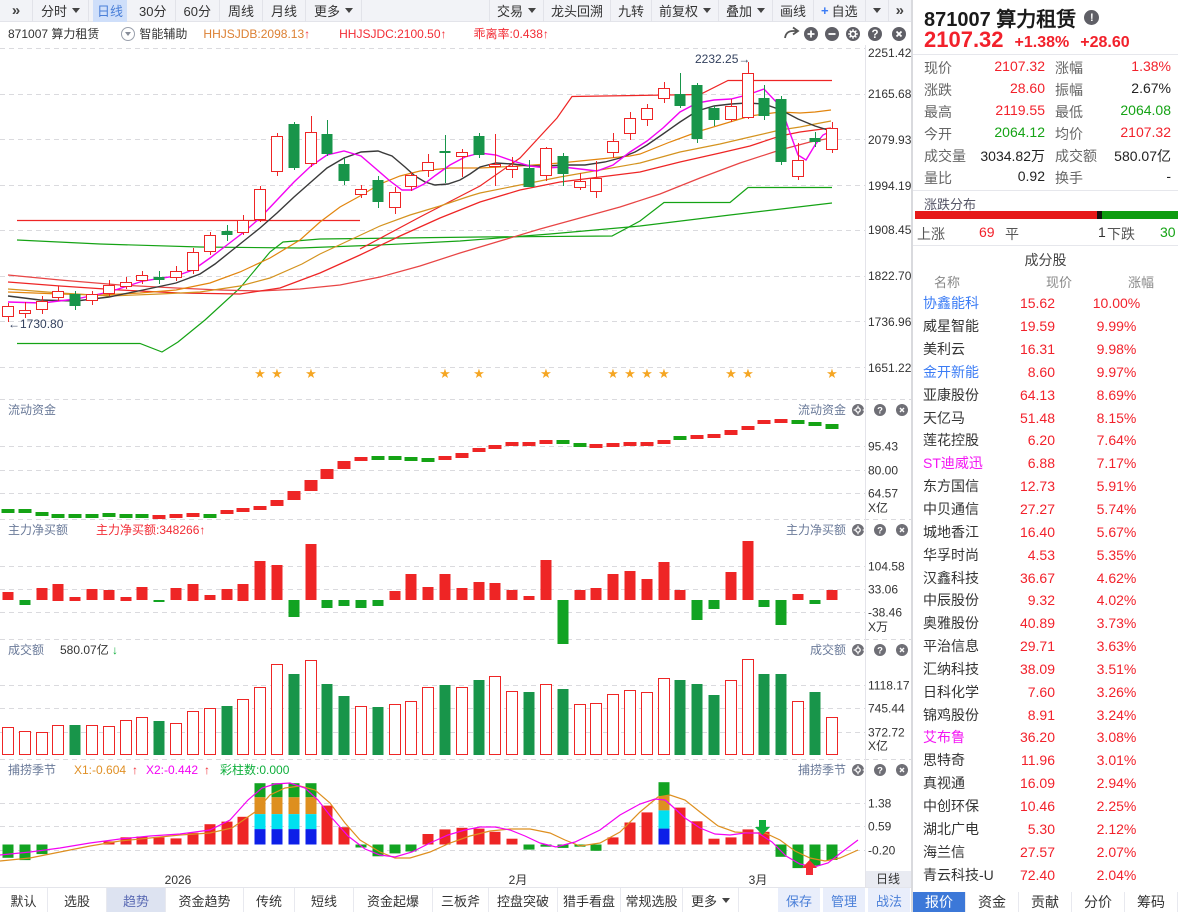 This screenshot has width=1178, height=912. I want to click on svg-text: 1994.19, so click(890, 186).